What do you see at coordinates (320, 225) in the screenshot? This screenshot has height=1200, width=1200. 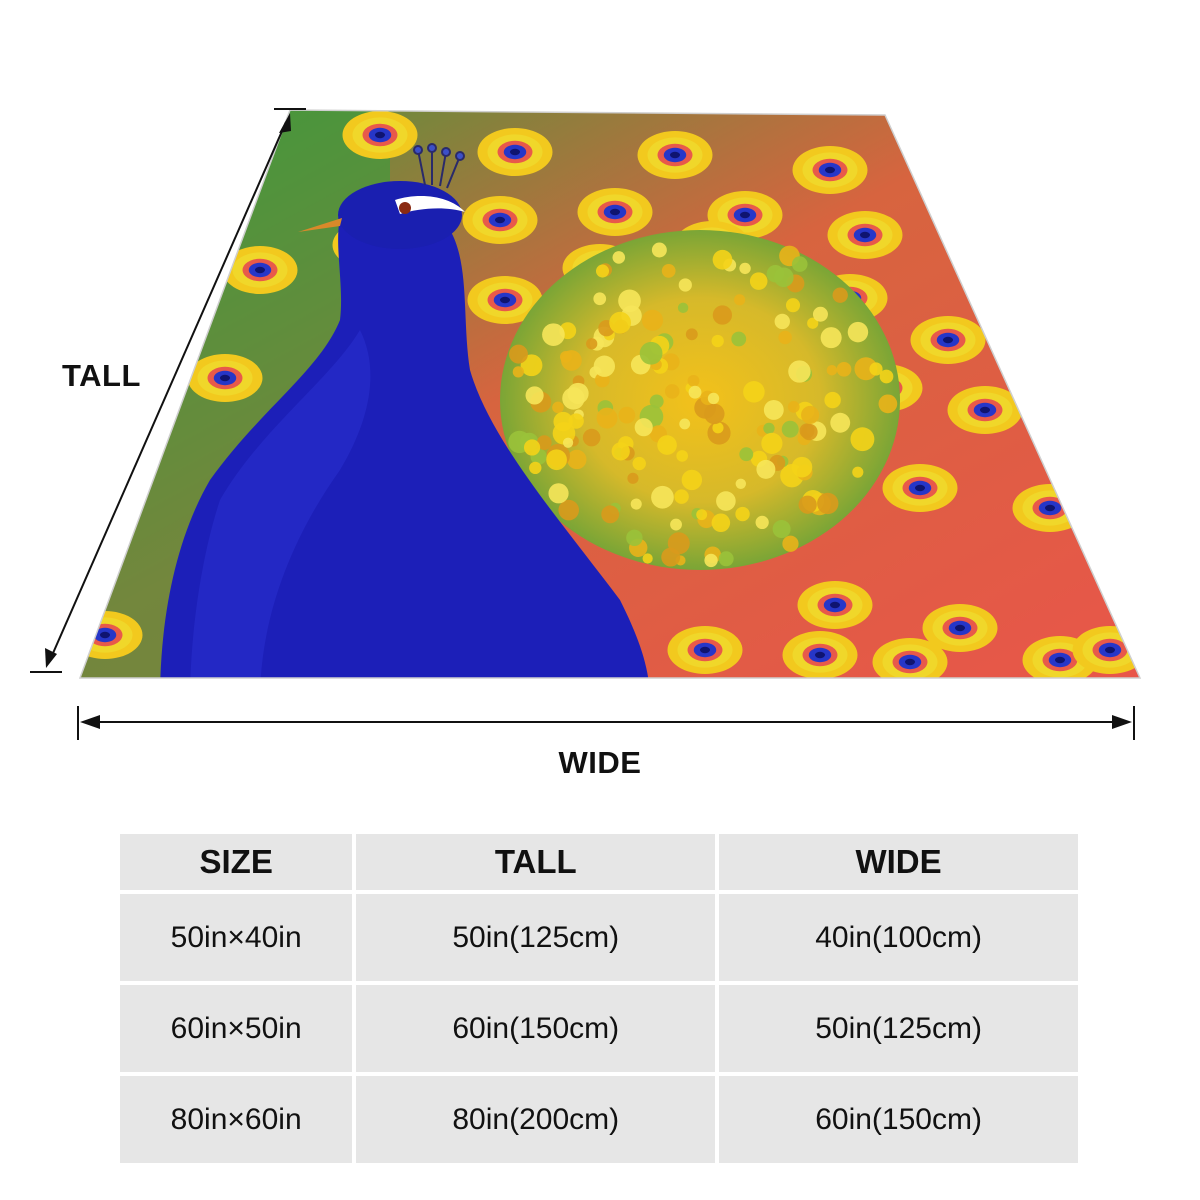 I see `peacock-beak` at bounding box center [320, 225].